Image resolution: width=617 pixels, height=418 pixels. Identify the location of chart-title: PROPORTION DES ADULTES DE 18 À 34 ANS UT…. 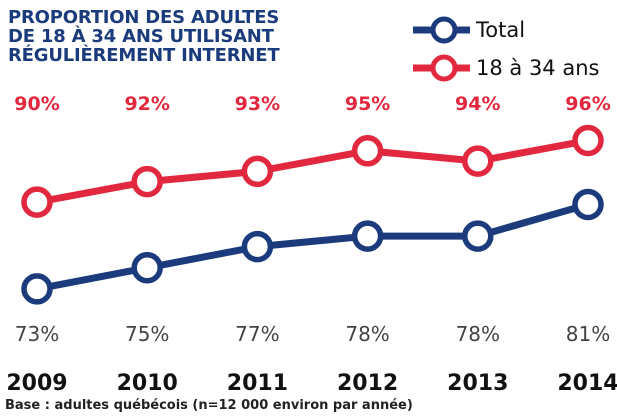
(144, 36).